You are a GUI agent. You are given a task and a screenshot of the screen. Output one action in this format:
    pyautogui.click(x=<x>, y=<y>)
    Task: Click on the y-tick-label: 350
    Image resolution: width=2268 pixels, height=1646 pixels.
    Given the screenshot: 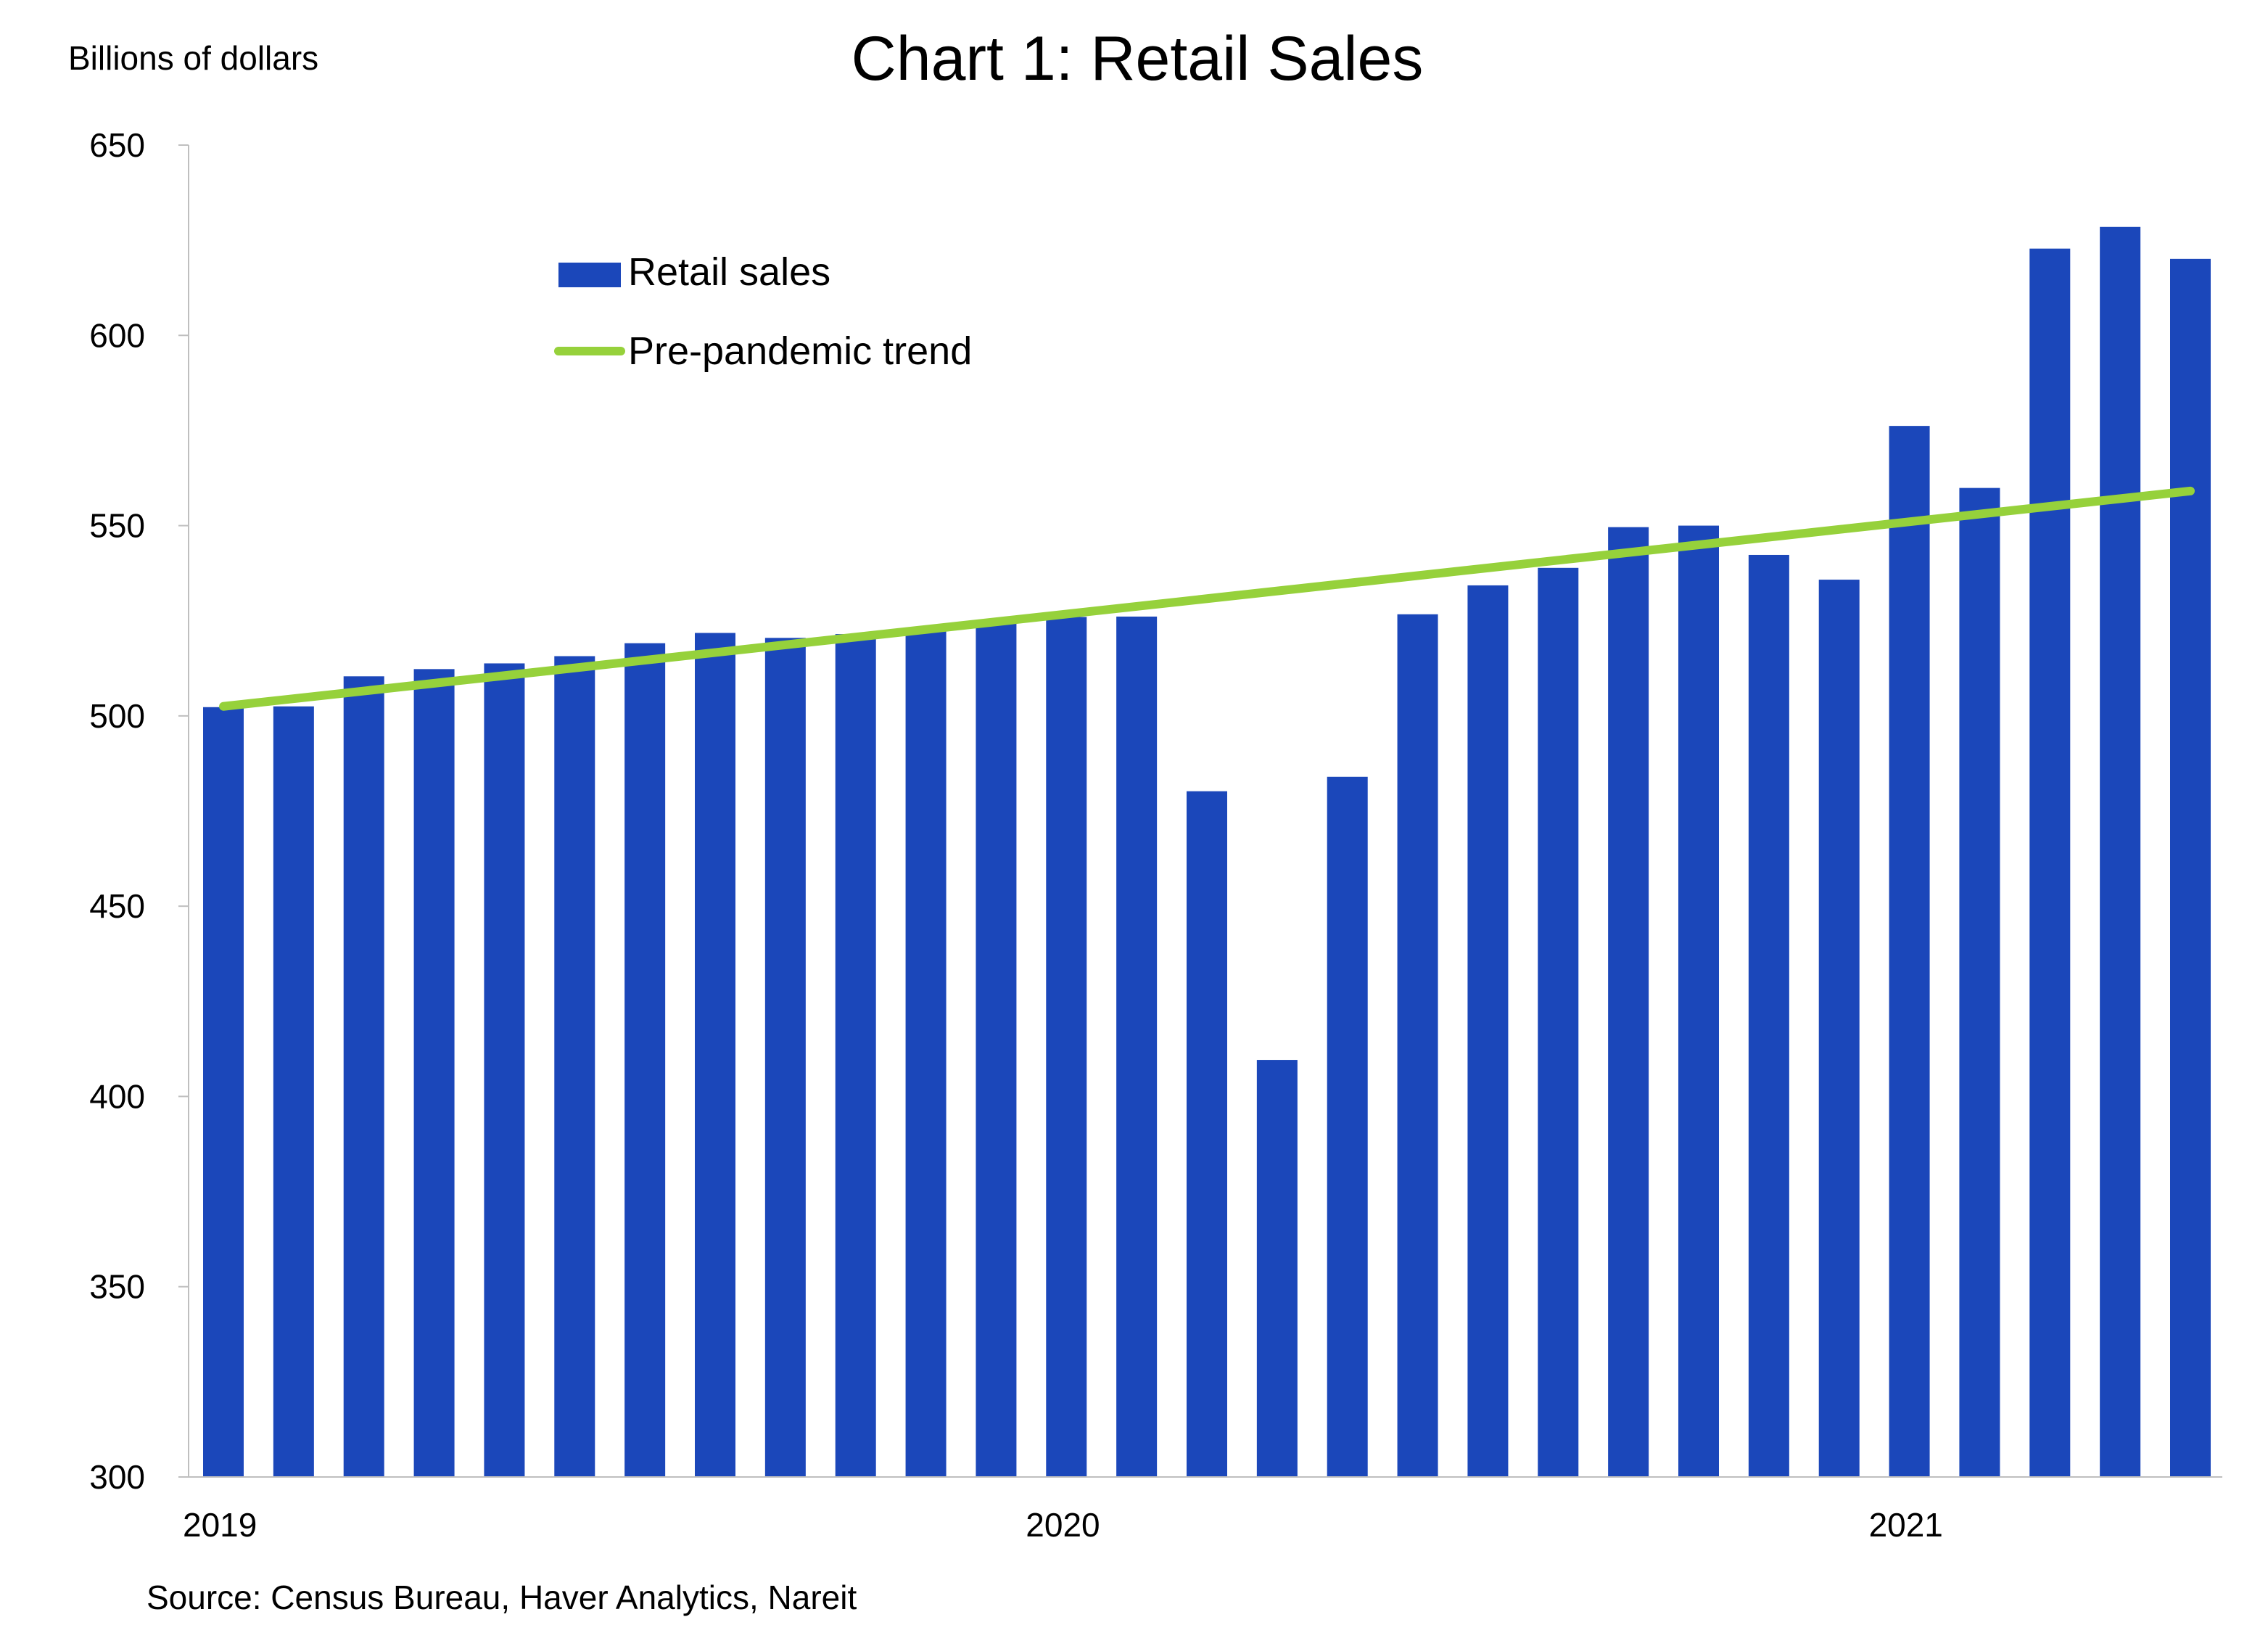 What is the action you would take?
    pyautogui.click(x=117, y=1287)
    